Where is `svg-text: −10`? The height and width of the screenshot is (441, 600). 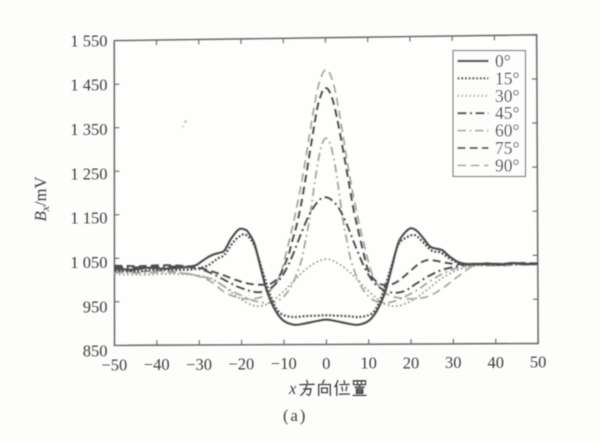
svg-text: −10 is located at coordinates (284, 363).